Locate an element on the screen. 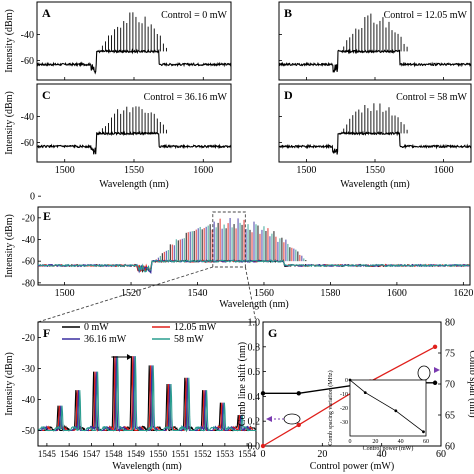 The width and height of the screenshot is (474, 474). y-axis-label-A: Intensity (dBm) is located at coordinates (9, 41).